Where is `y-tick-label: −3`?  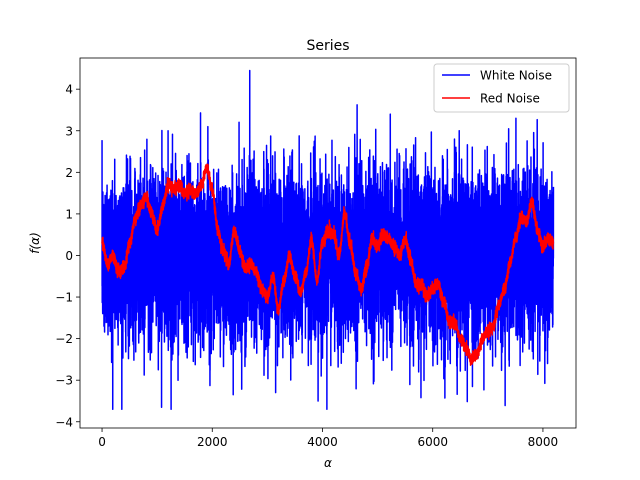
y-tick-label: −3 is located at coordinates (64, 381).